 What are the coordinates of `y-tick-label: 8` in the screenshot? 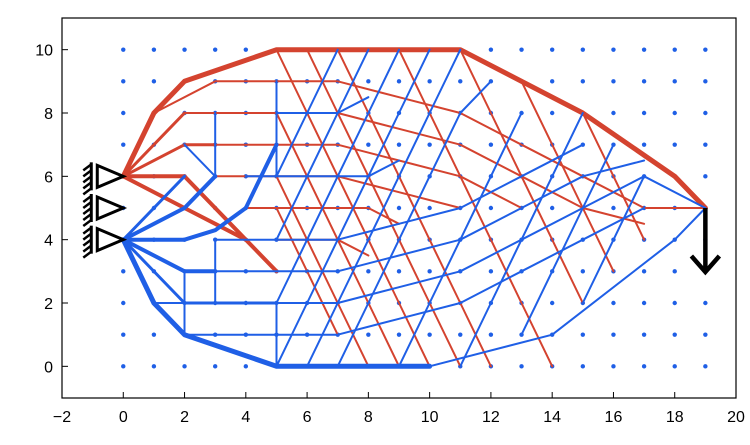 It's located at (48, 114).